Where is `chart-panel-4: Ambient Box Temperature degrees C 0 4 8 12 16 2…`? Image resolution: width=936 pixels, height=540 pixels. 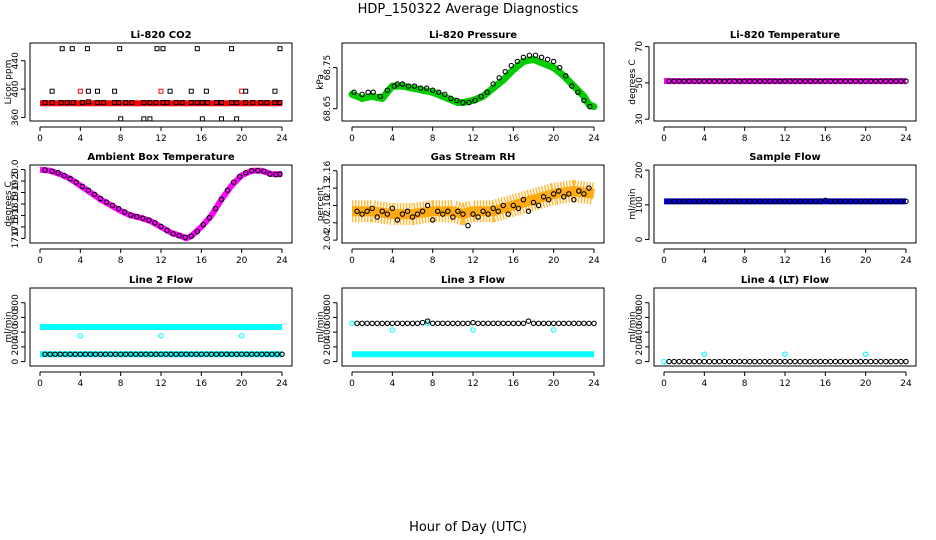 chart-panel-4: Ambient Box Temperature degrees C 0 4 8 12 16 2… is located at coordinates (148, 209).